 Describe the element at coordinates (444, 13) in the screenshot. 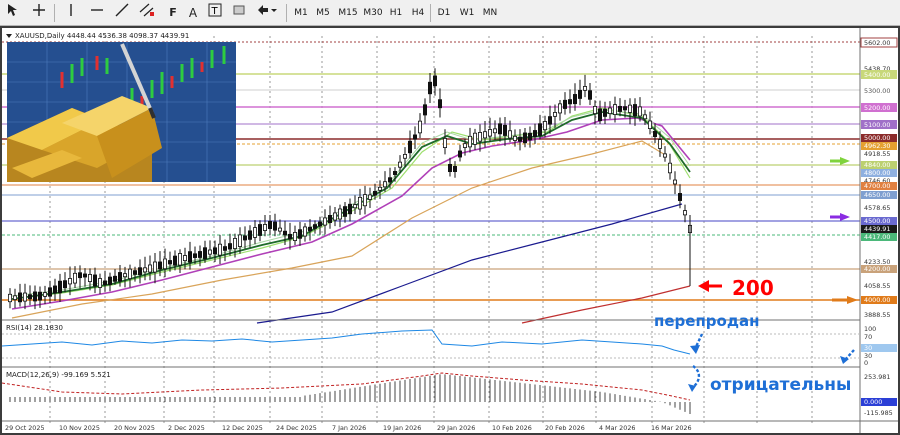

I see `timeframe-d1: D1` at that location.